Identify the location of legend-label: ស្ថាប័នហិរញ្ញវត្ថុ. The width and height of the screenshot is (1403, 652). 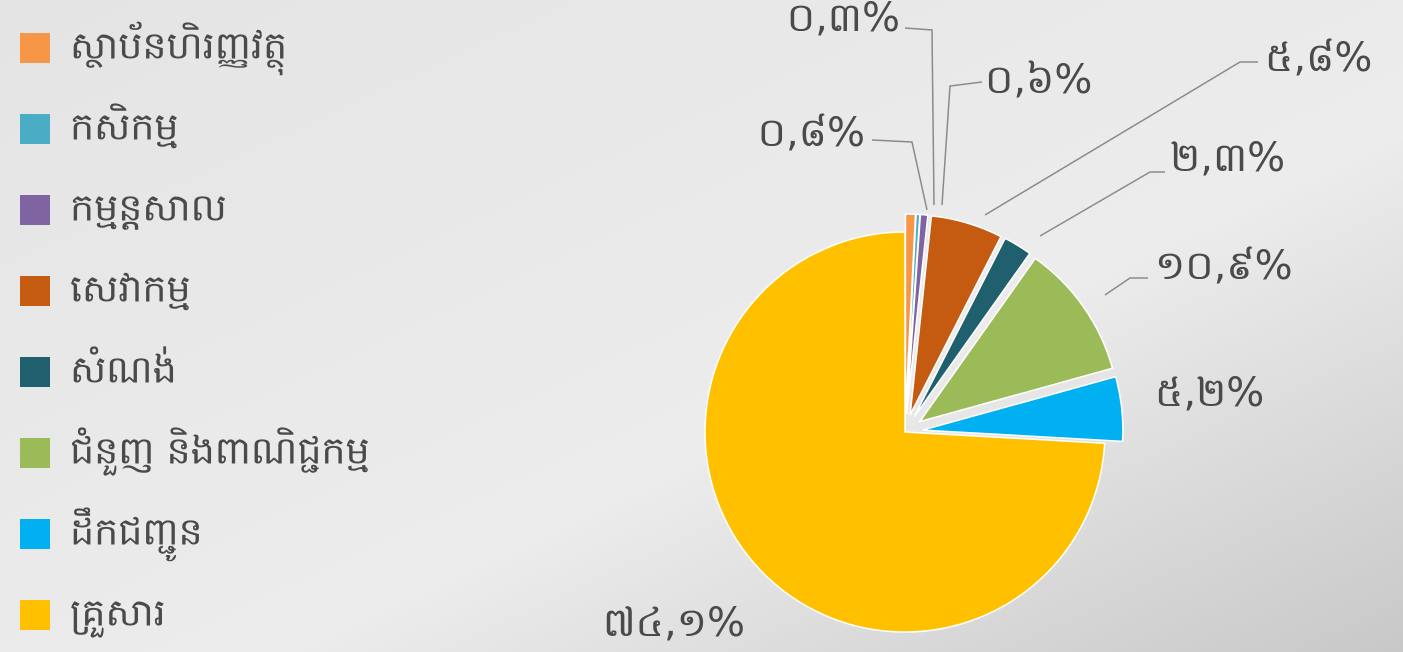
(178, 49).